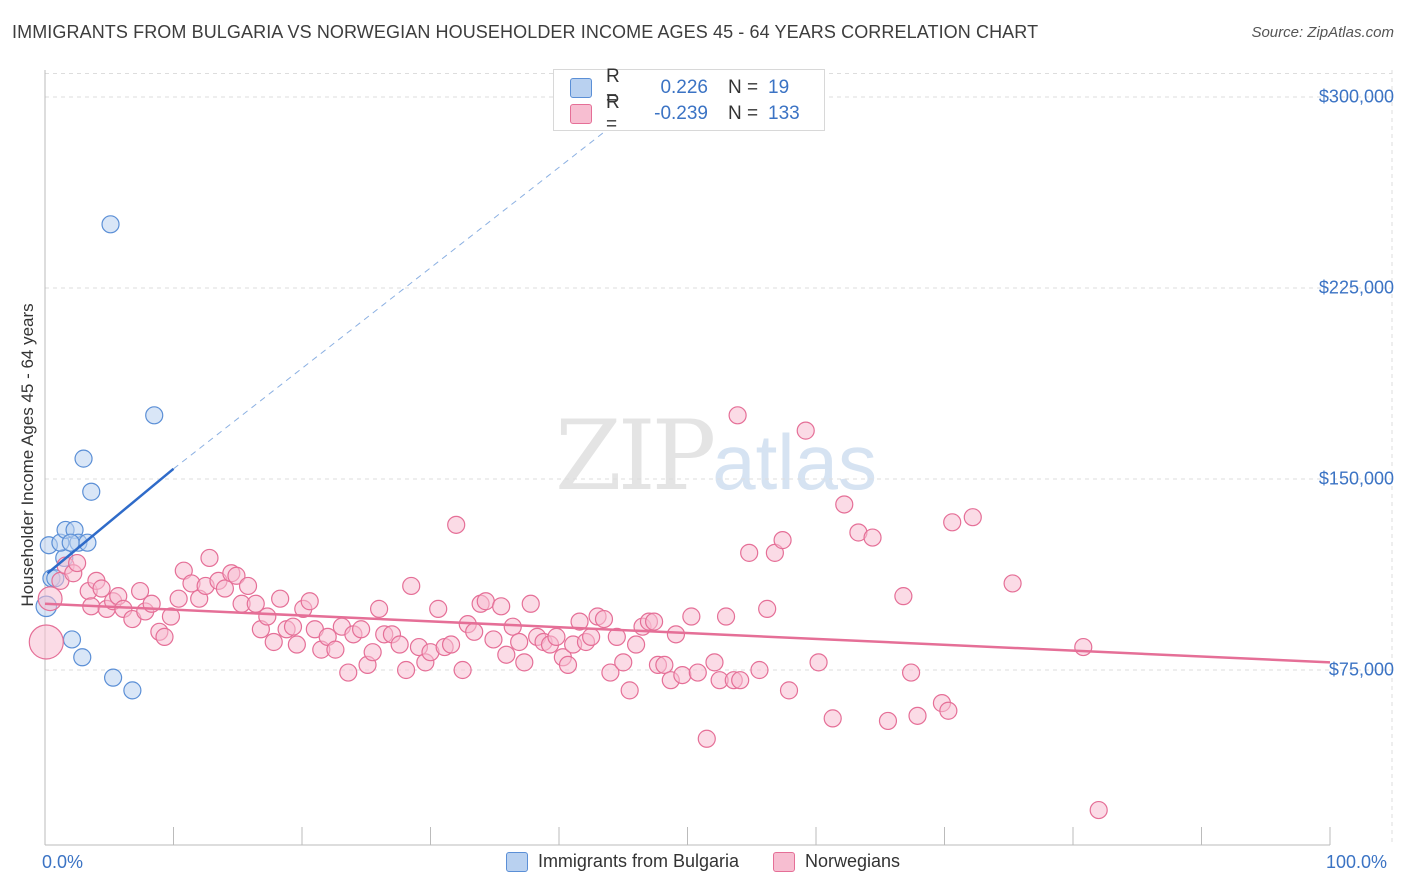  I want to click on watermark-zip: ZIP, so click(635, 456).